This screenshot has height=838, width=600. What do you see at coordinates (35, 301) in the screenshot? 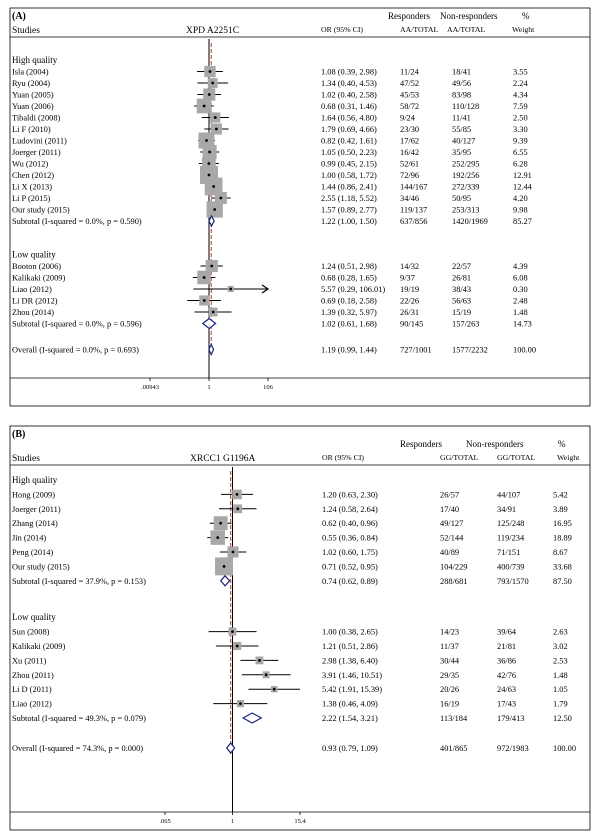
I see `study-name: Li DR (2012)` at bounding box center [35, 301].